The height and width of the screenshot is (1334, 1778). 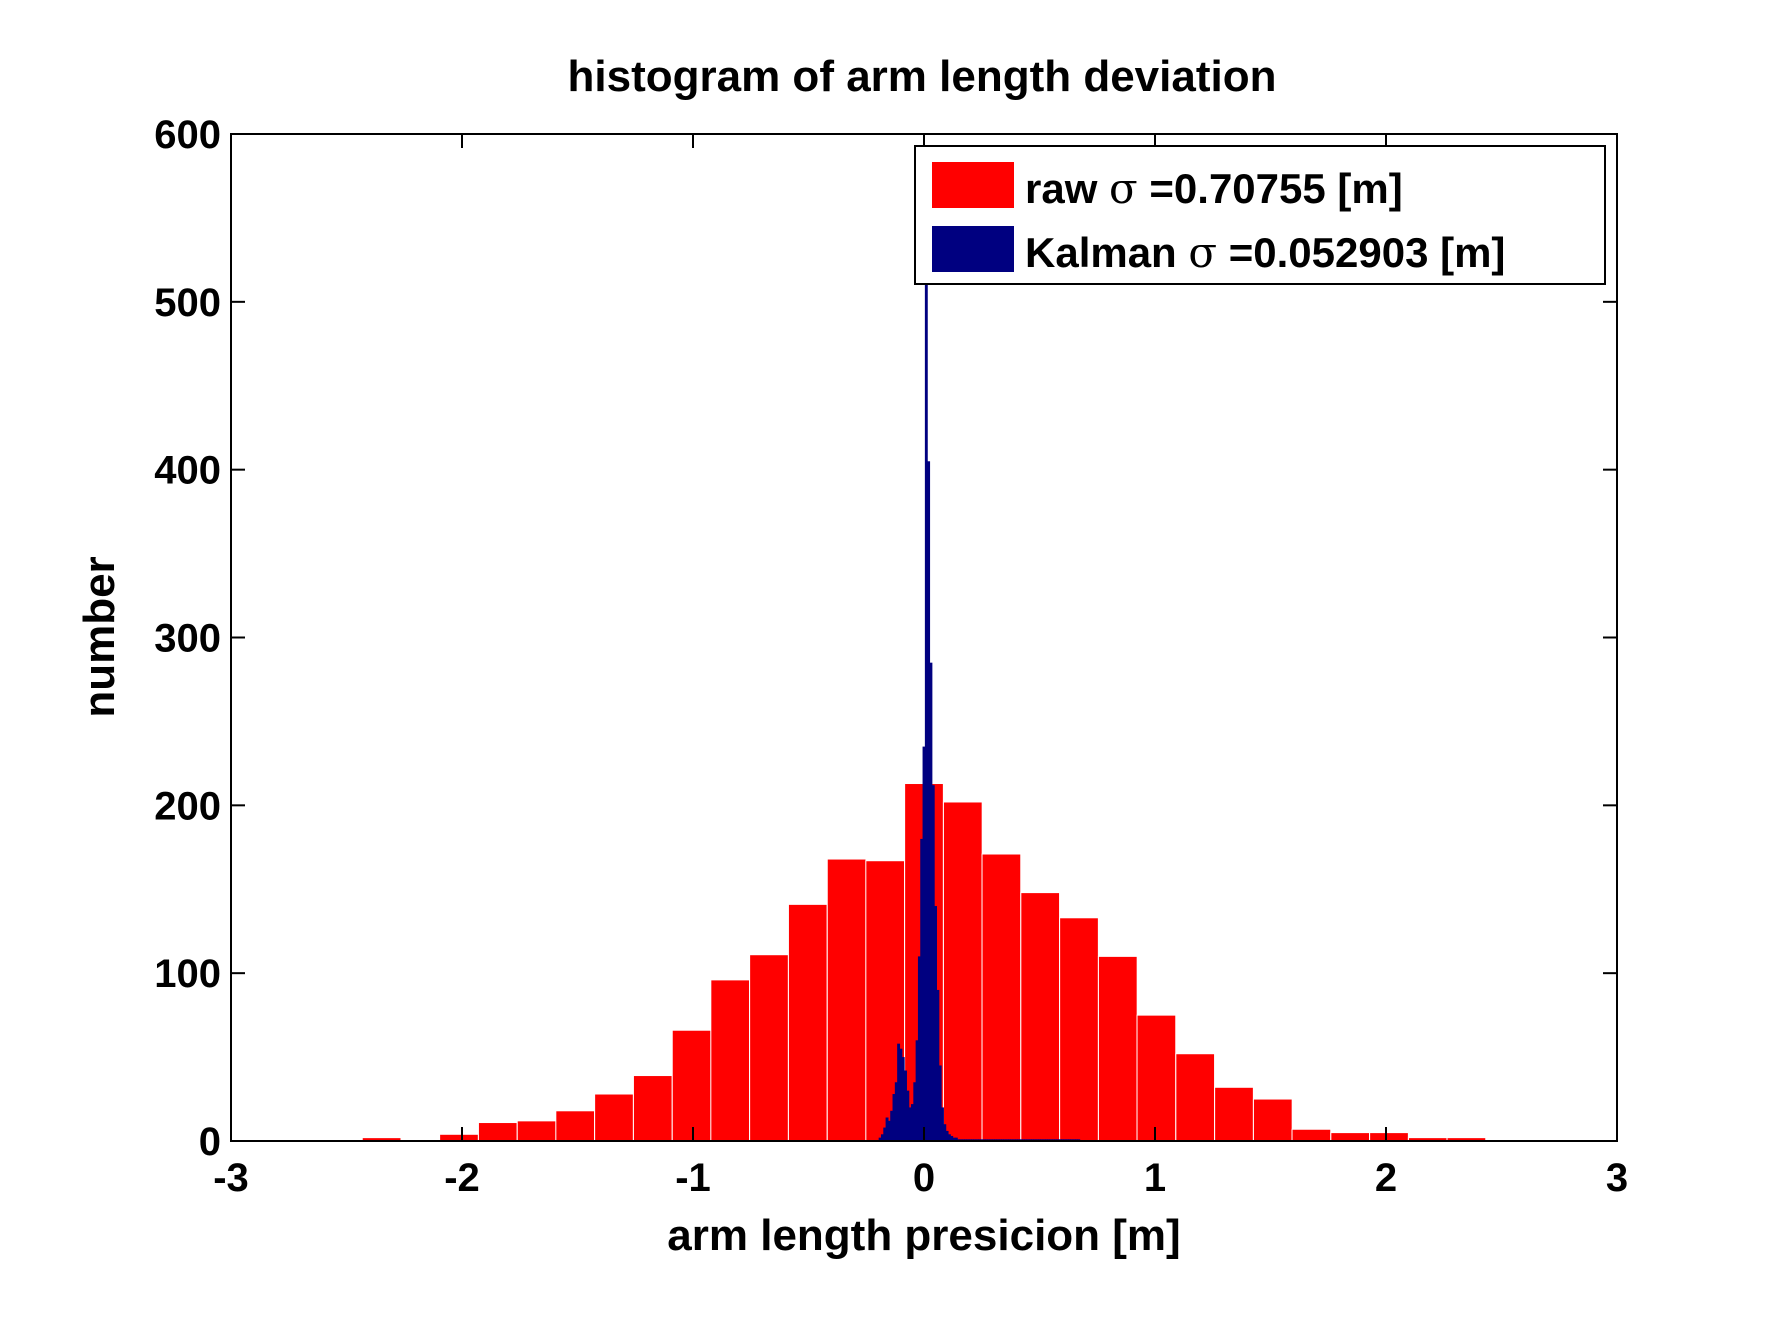 What do you see at coordinates (1617, 1178) in the screenshot?
I see `x-tick-label: 3` at bounding box center [1617, 1178].